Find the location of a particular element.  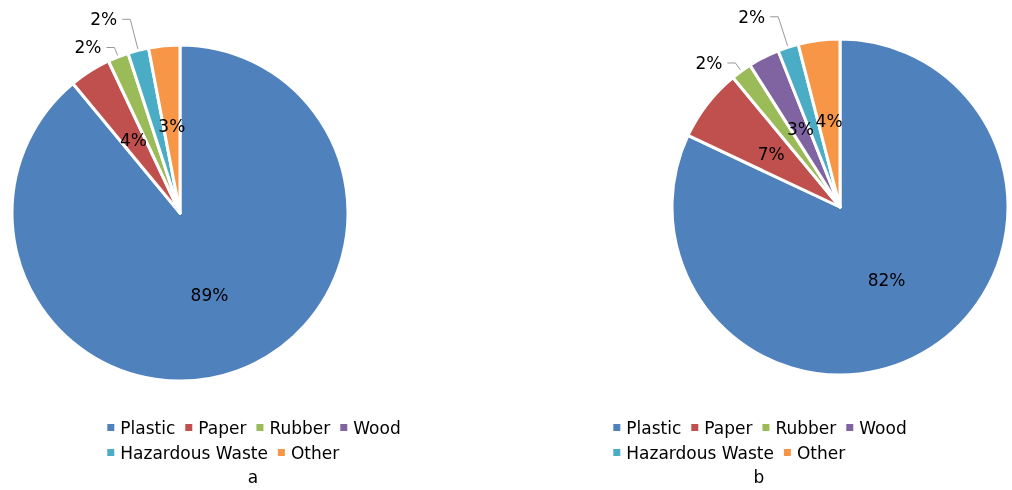

text: a is located at coordinates (253, 476).